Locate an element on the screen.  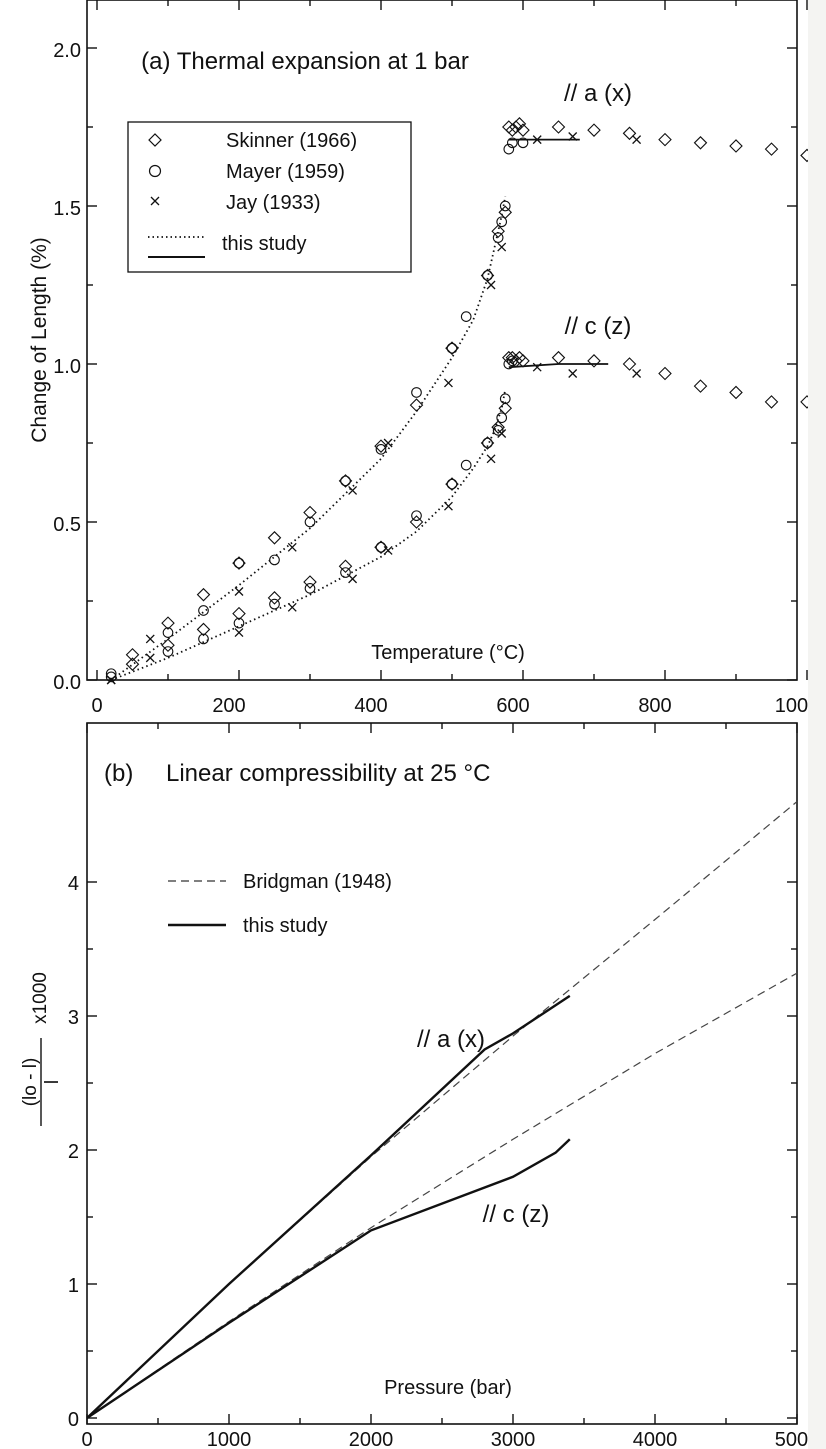
page-edge is located at coordinates (817, 724).